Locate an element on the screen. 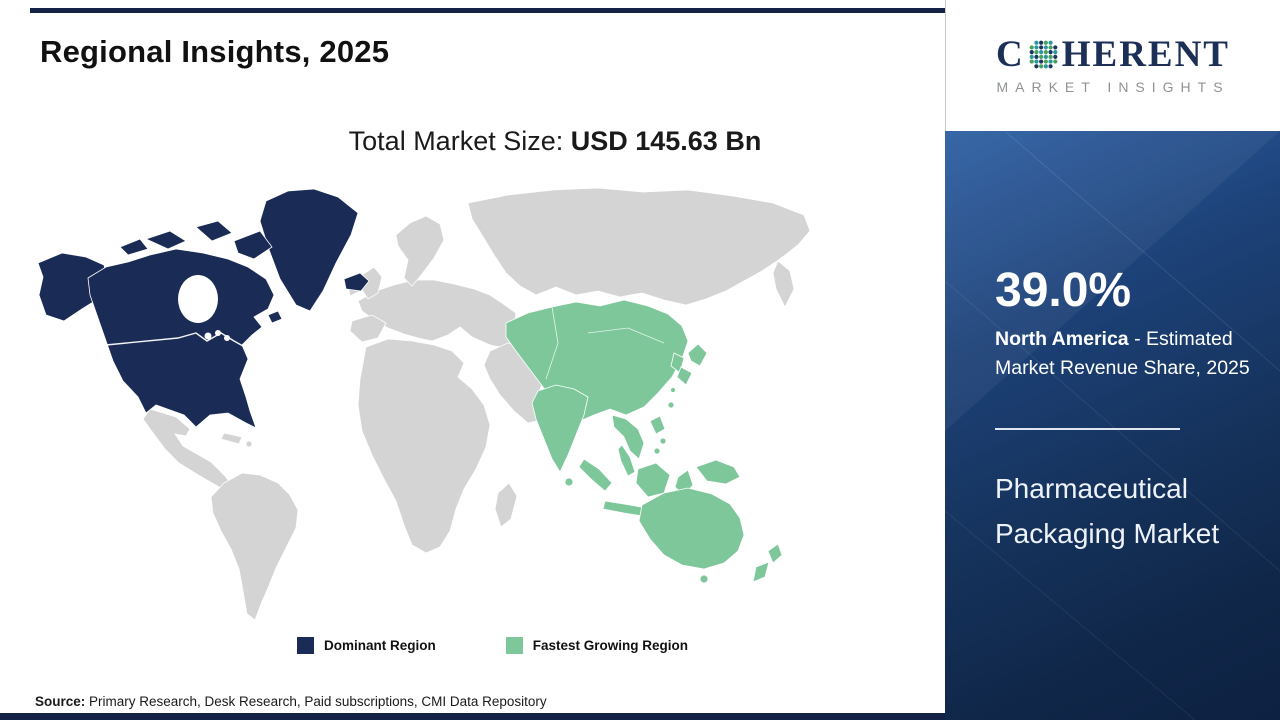 This screenshot has height=720, width=1280. fastest-growing-region-swatch is located at coordinates (514, 645).